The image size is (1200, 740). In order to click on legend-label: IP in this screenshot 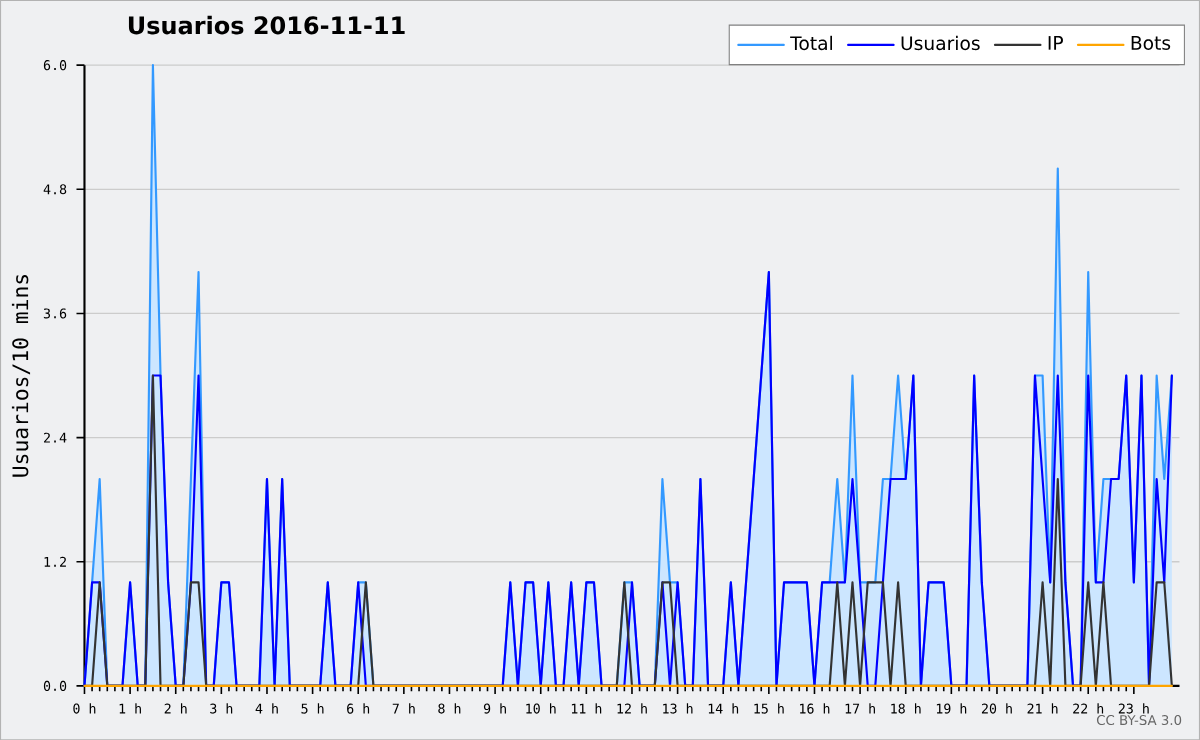, I will do `click(1055, 42)`.